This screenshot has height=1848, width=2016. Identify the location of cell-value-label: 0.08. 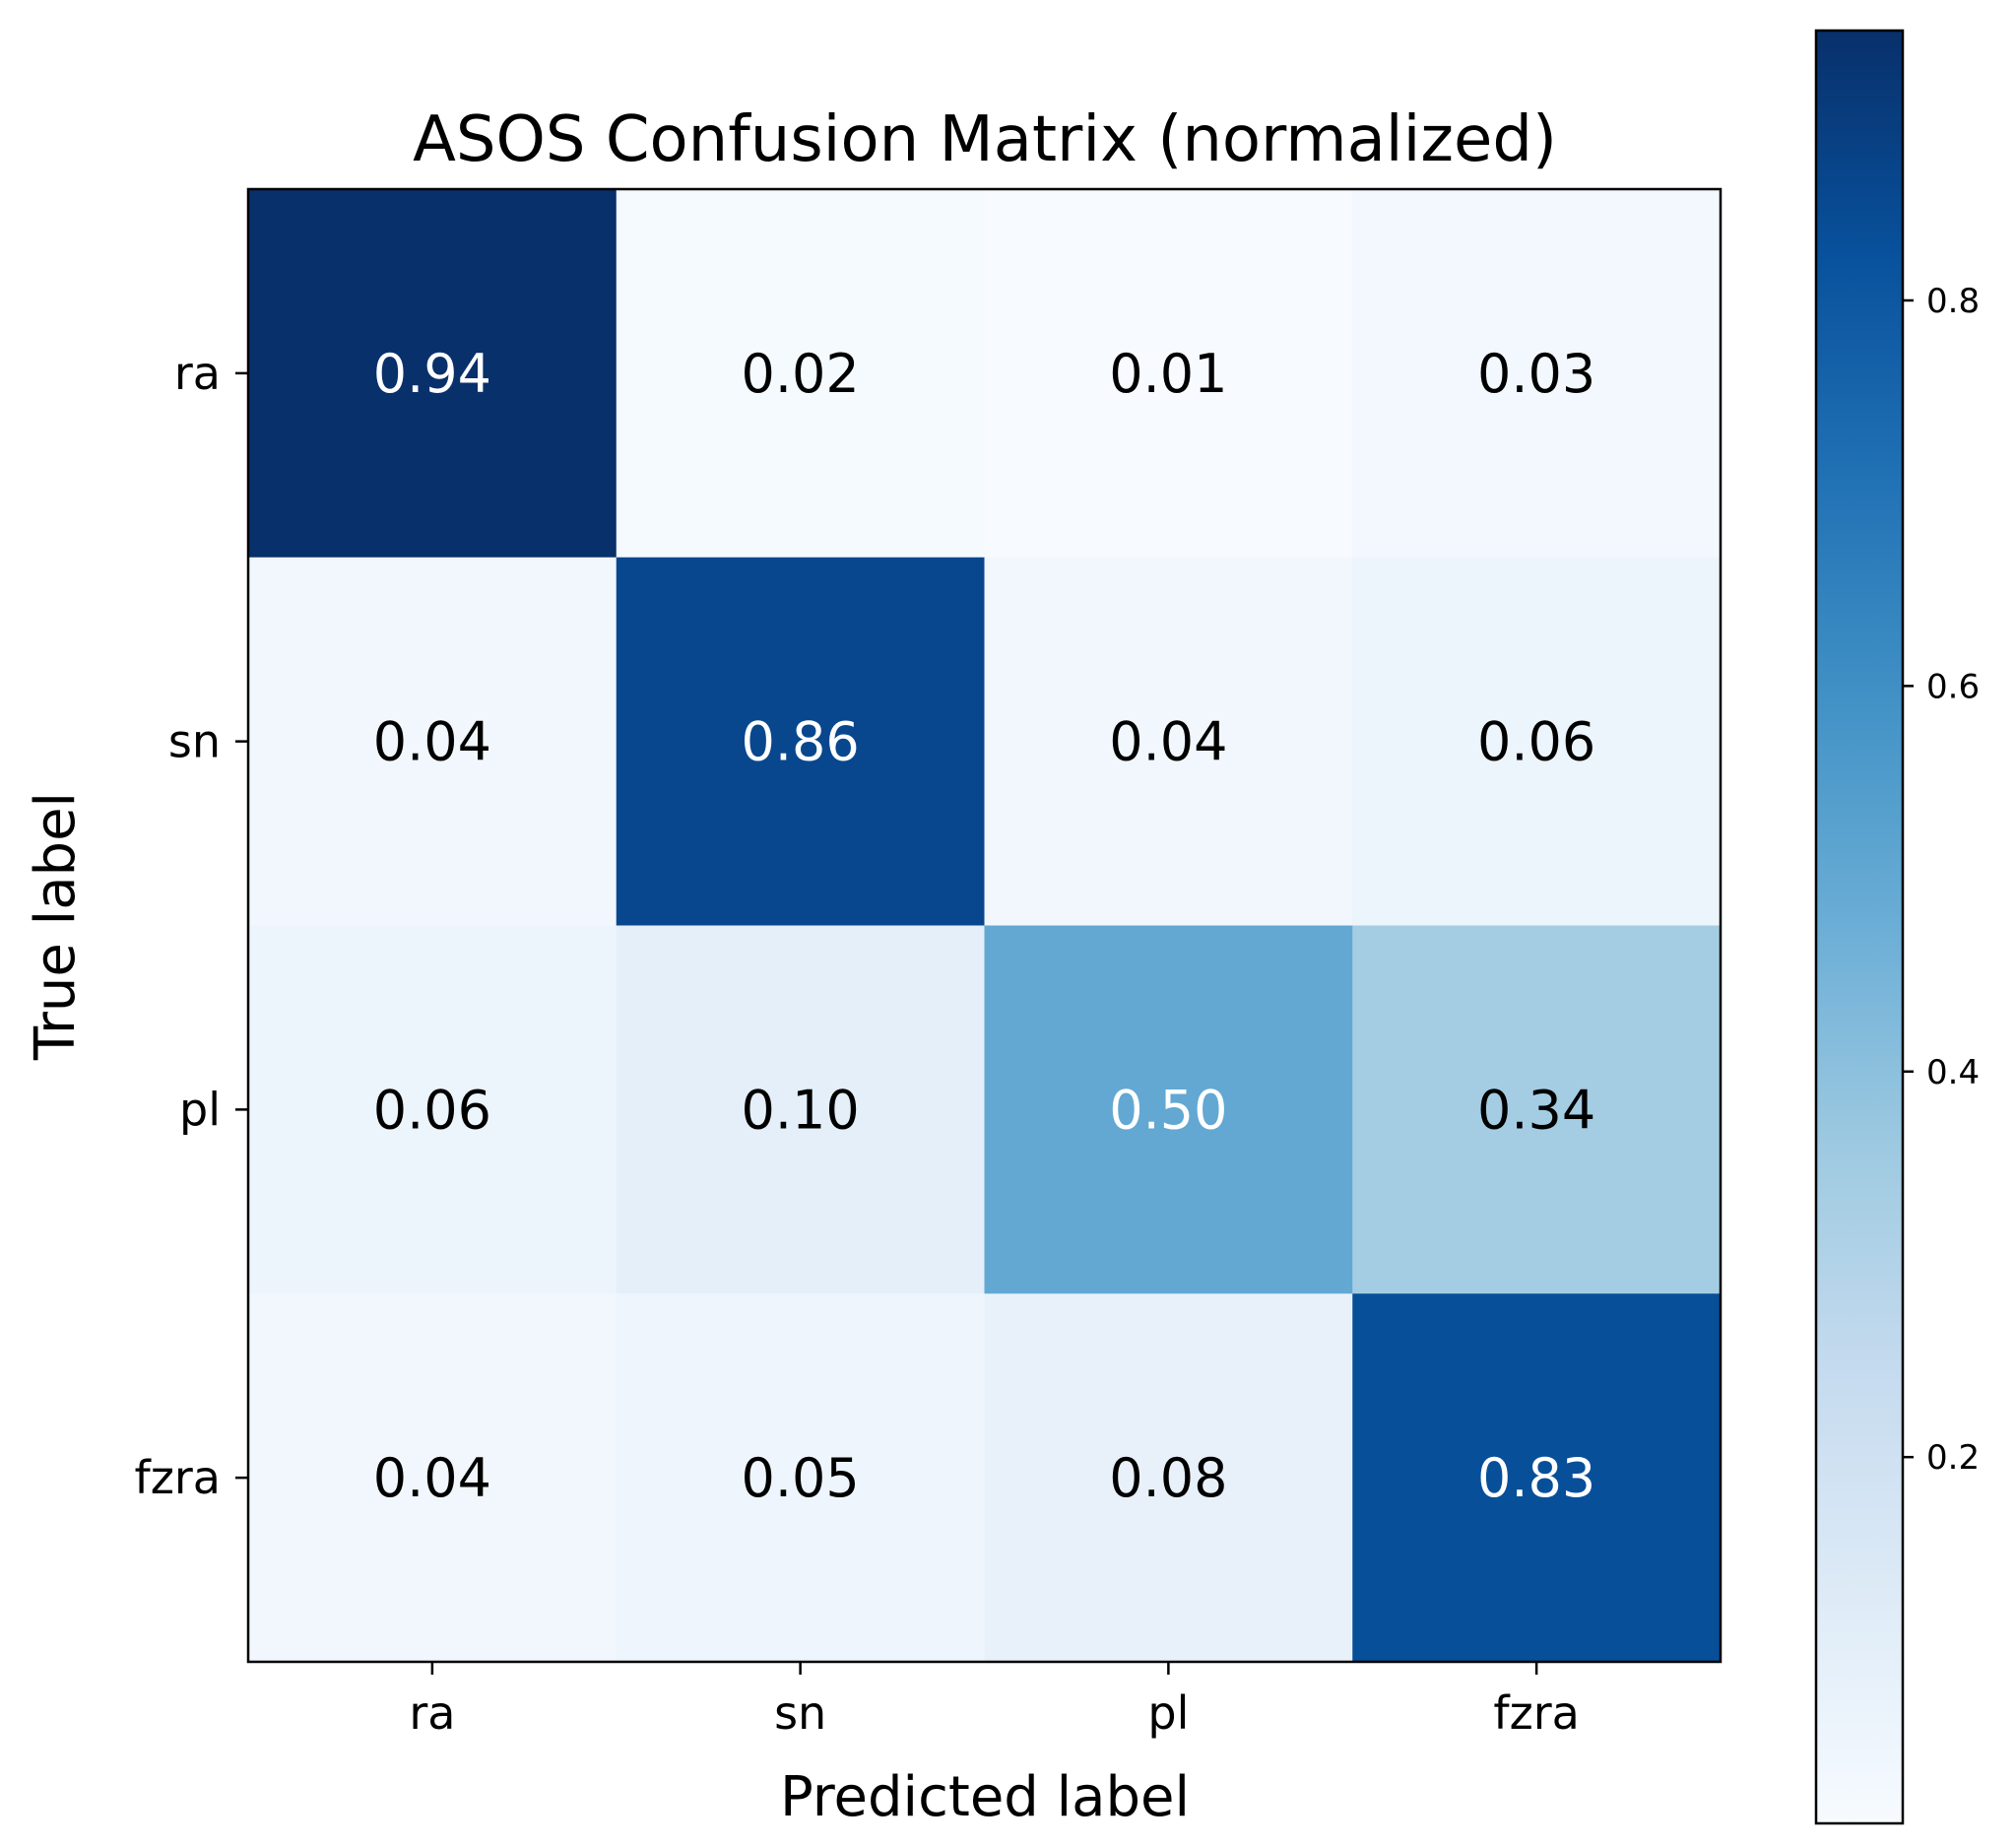
(1168, 1478).